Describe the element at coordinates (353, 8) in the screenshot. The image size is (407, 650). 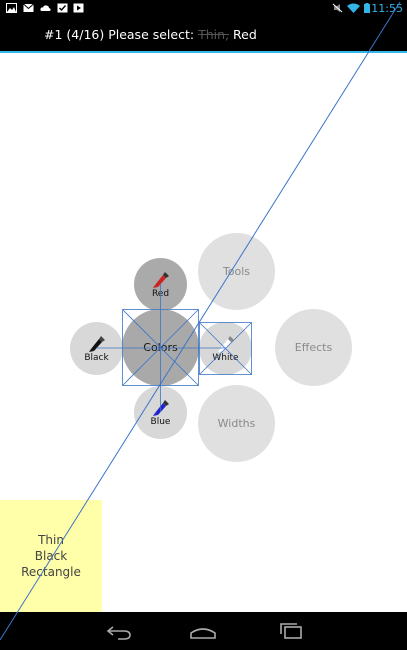
I see `wifi-icon` at that location.